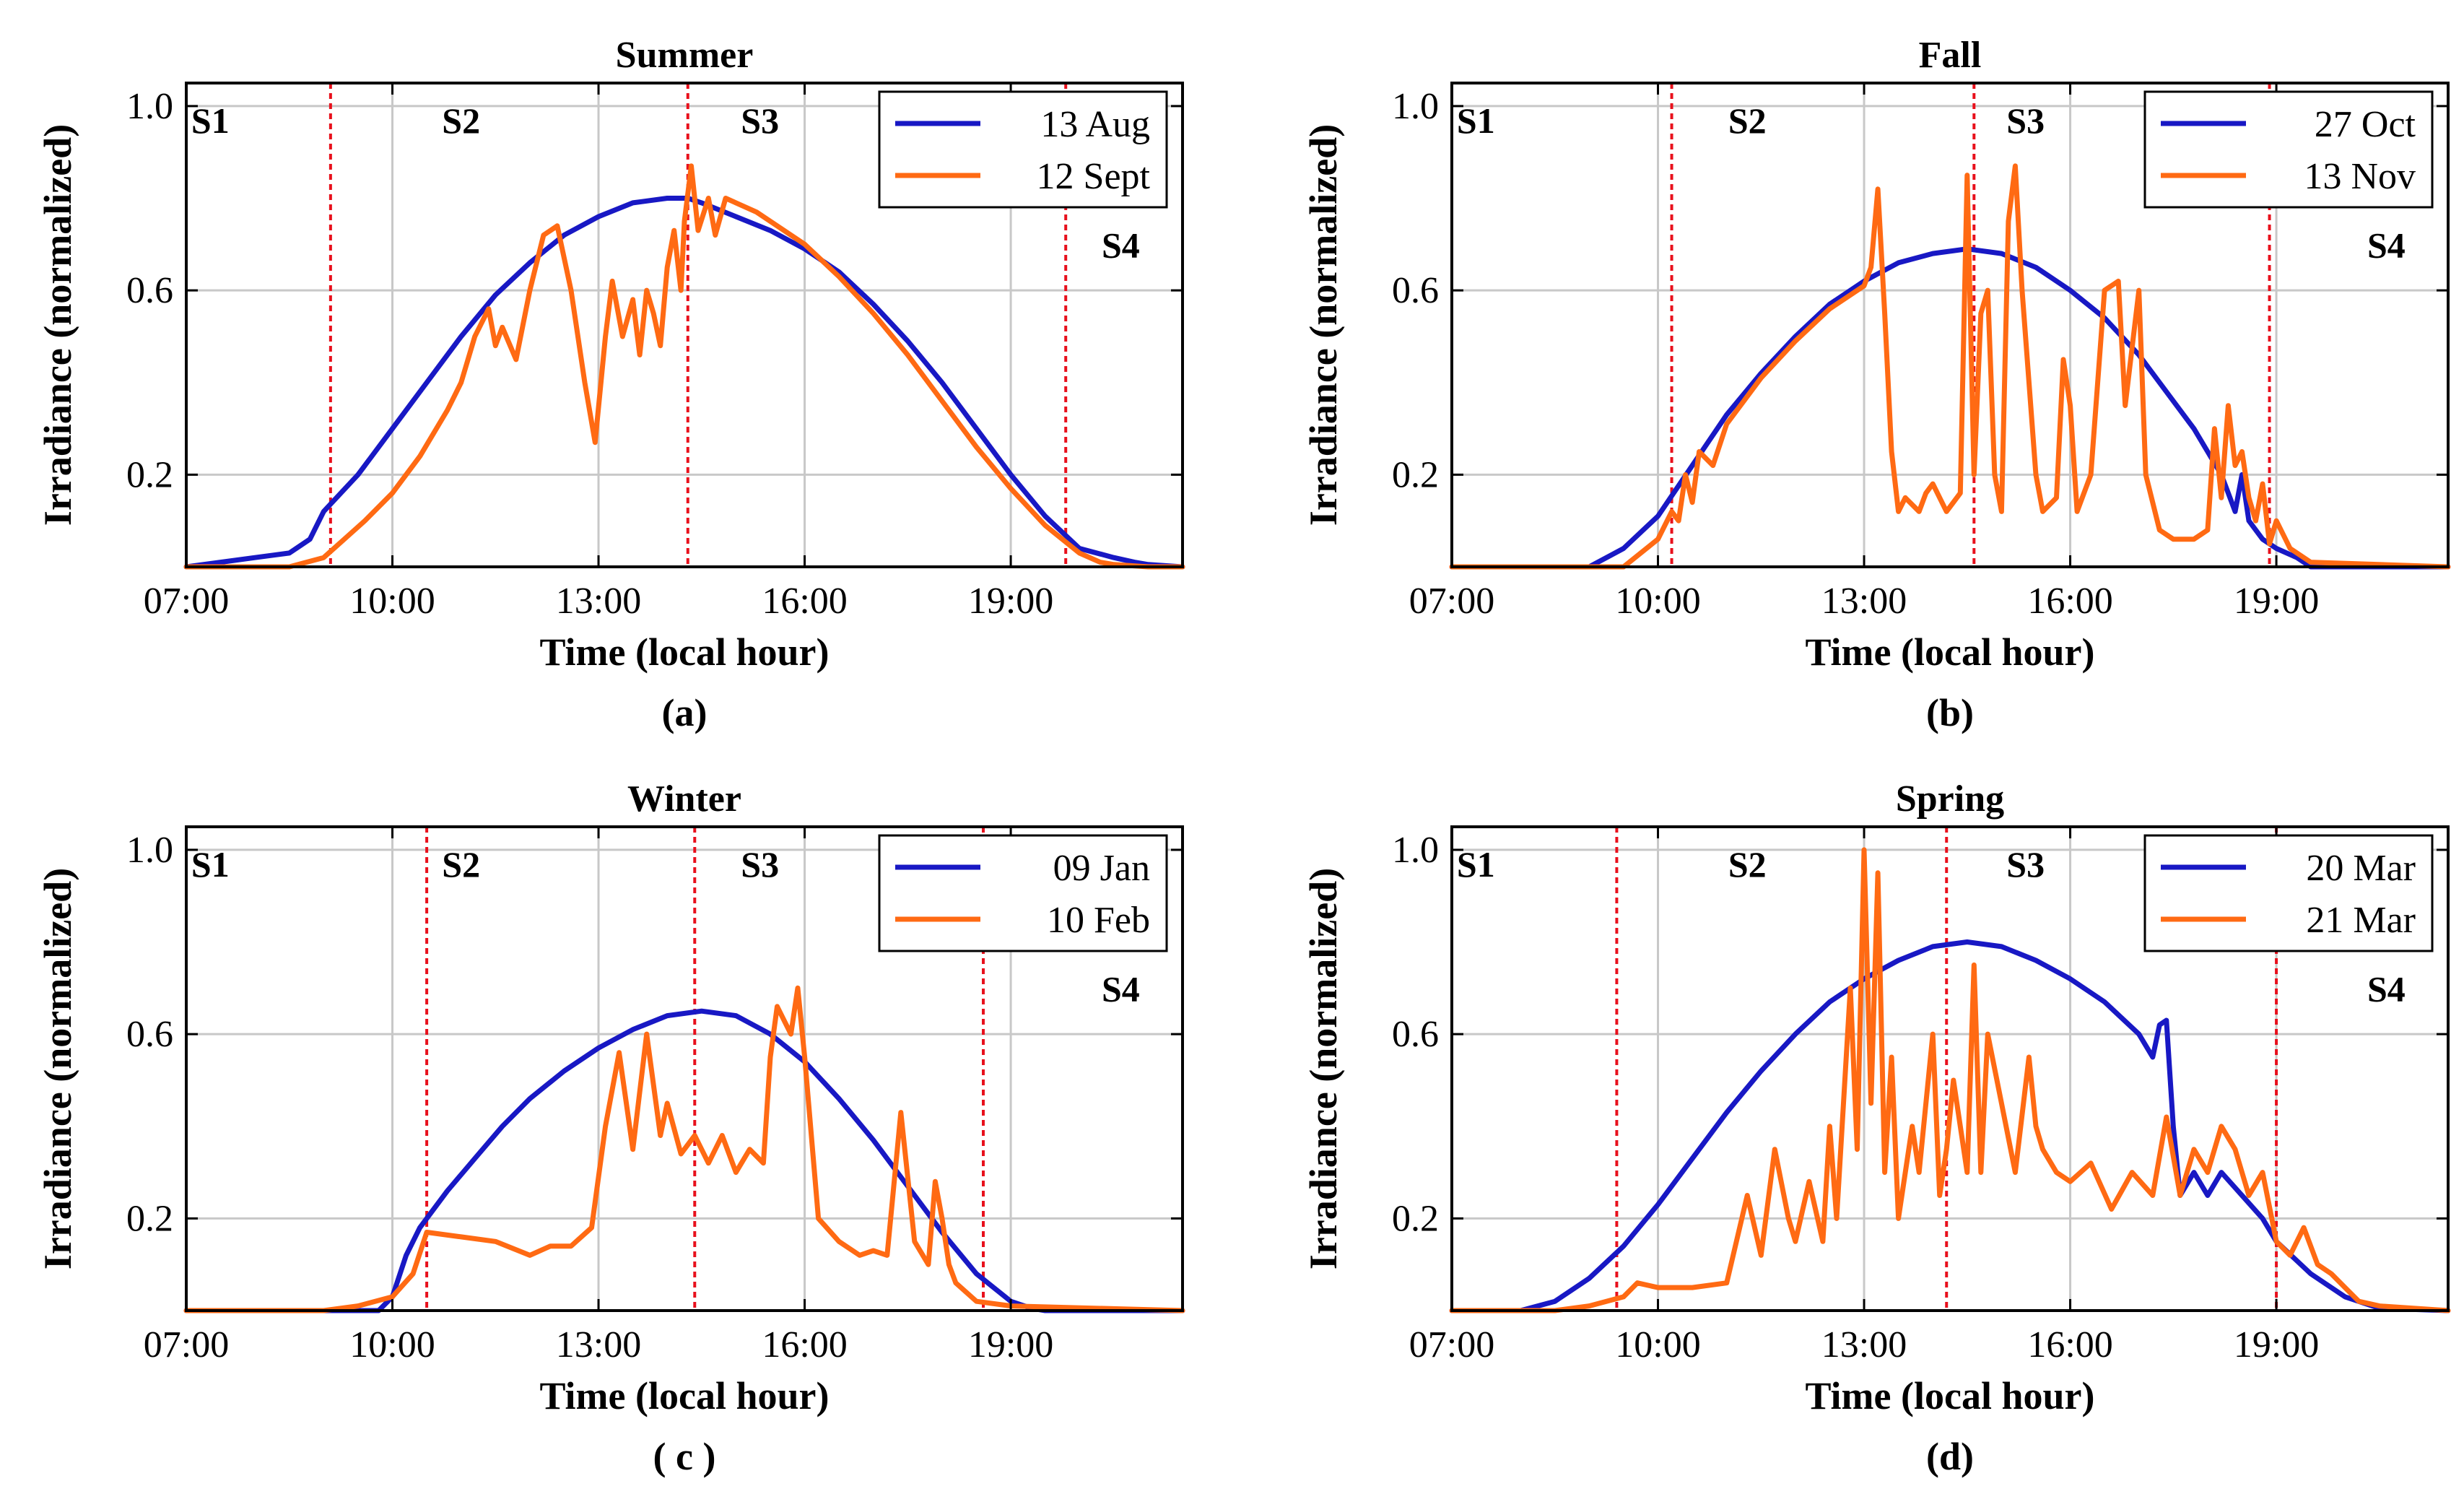 This screenshot has width=2464, height=1494. Describe the element at coordinates (685, 712) in the screenshot. I see `panel-caption: (a)` at that location.